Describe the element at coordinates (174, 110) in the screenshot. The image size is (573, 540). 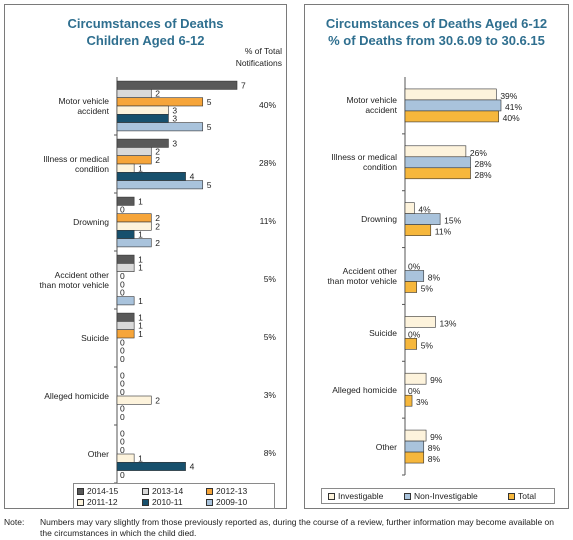
I see `data-label-2011-12-motor-vehicle-accident: 3` at that location.